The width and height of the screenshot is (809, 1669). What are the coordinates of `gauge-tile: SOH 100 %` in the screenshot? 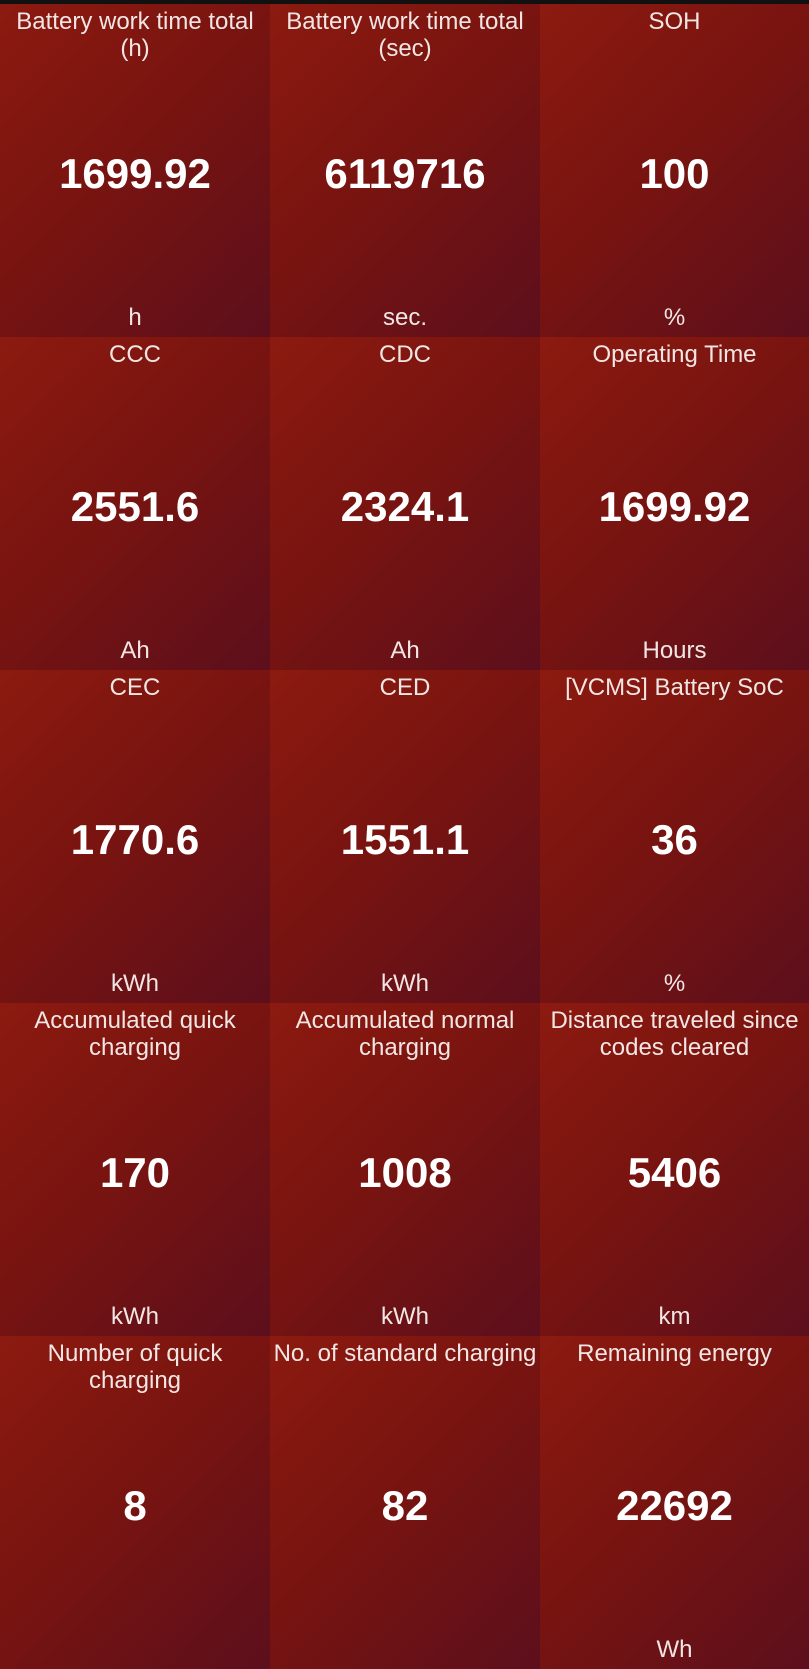 It's located at (674, 170).